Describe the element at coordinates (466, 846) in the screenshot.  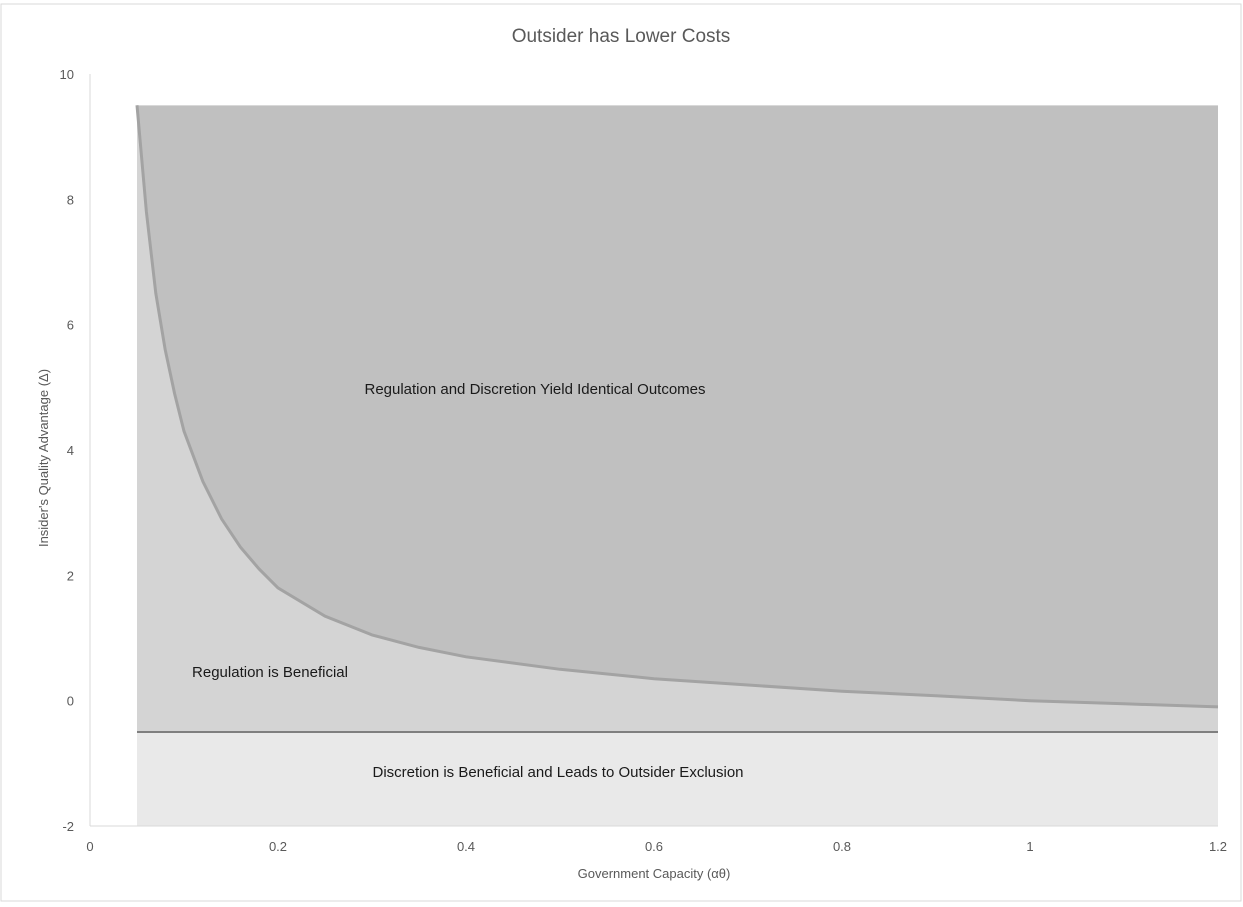
I see `x-tick-label: 0.4` at that location.